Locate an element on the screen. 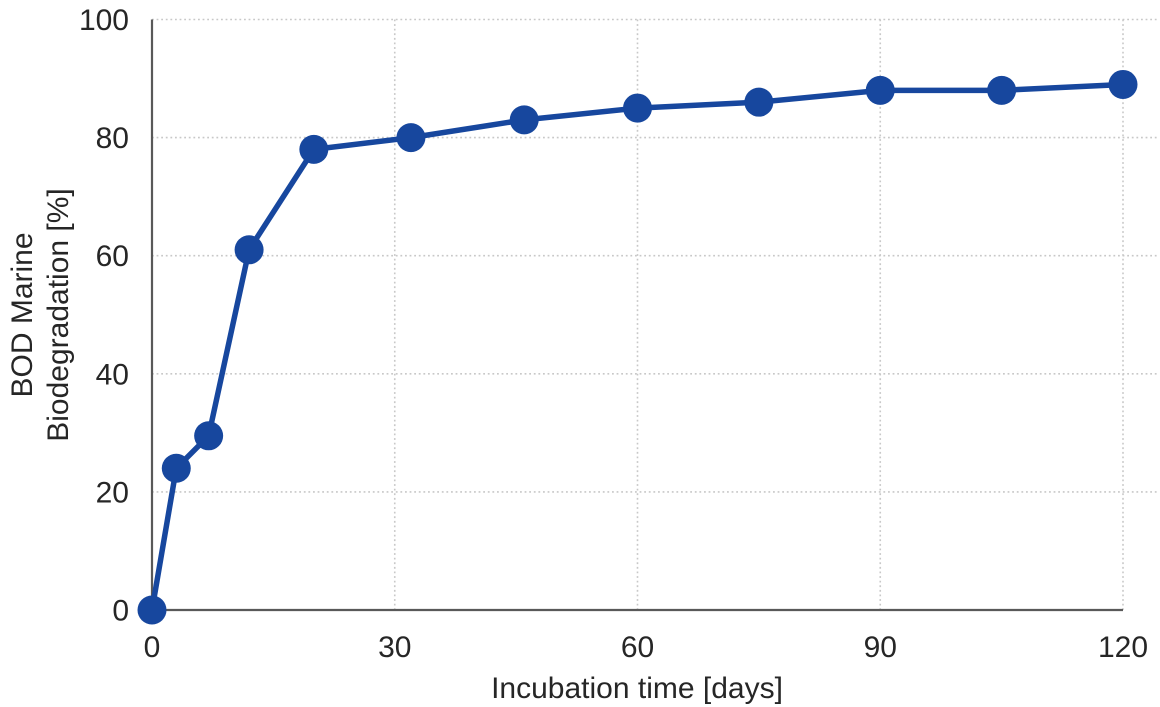 The image size is (1160, 707). y-axis-title-line1: BOD Marine is located at coordinates (22, 314).